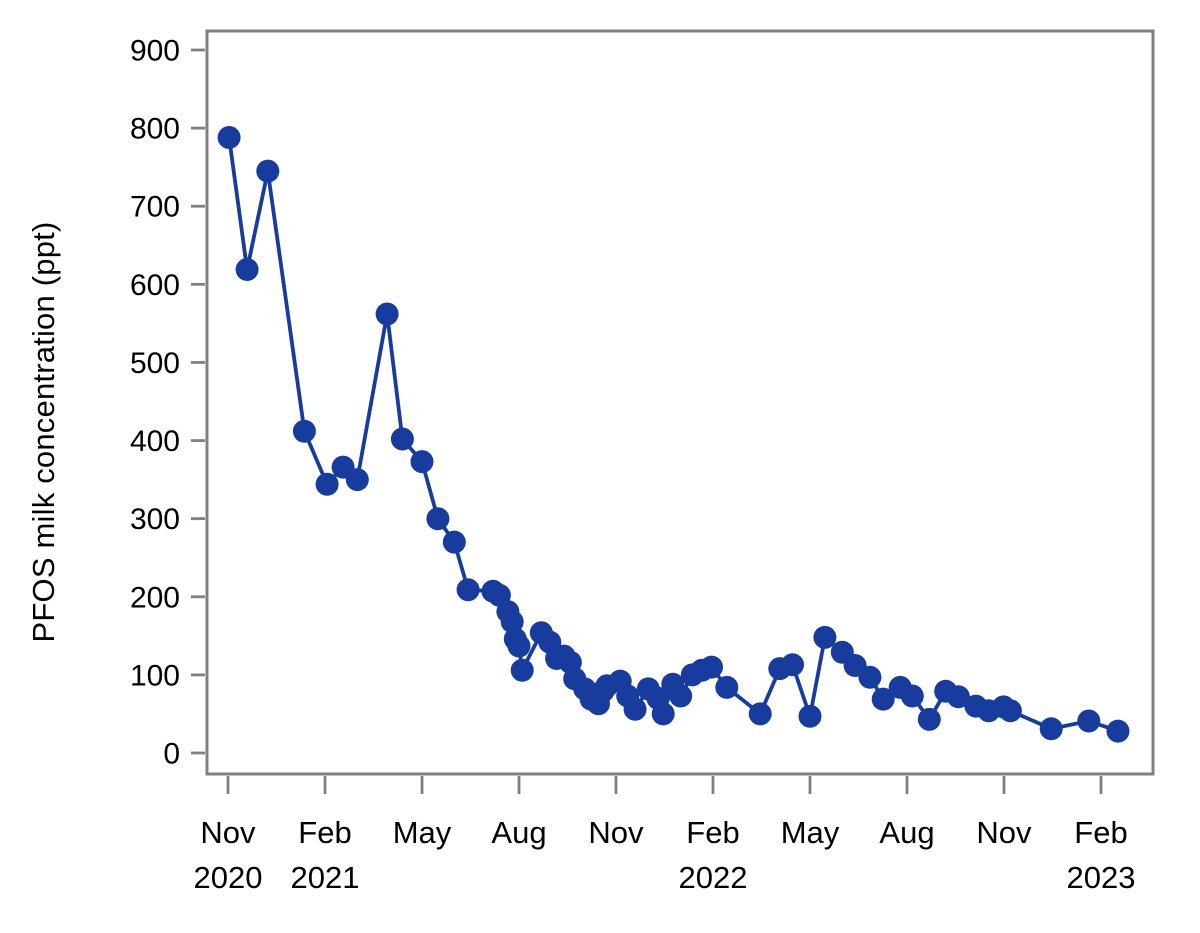 This screenshot has width=1200, height=933. What do you see at coordinates (1101, 877) in the screenshot?
I see `x-tick-label-year: 2023` at bounding box center [1101, 877].